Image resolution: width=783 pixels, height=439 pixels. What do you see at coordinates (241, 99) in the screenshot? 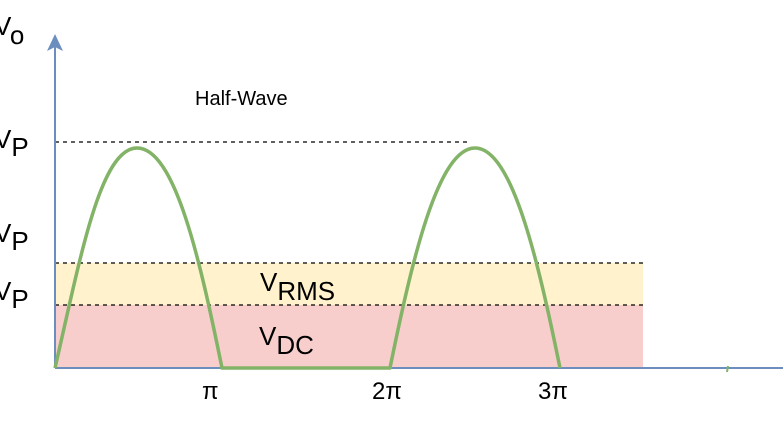
I see `diagram-title: Half-Wave` at bounding box center [241, 99].